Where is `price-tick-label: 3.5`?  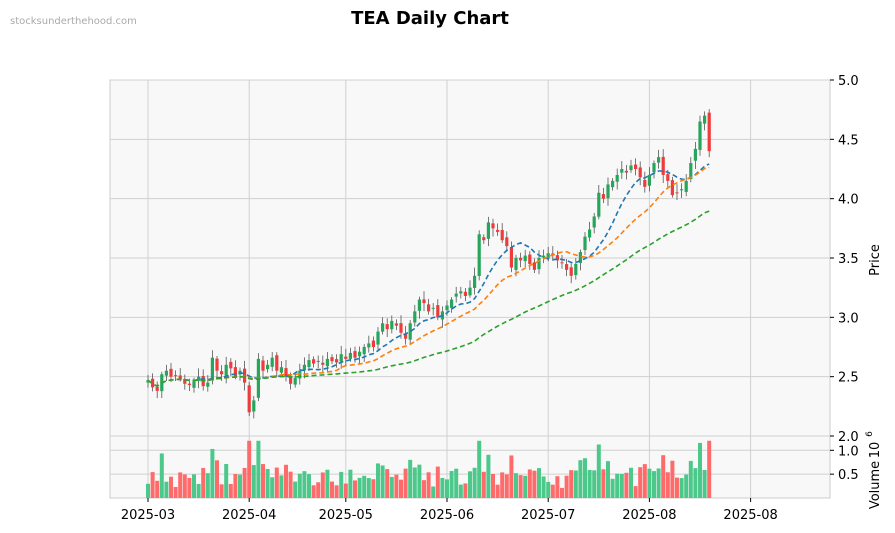
price-tick-label: 3.5 is located at coordinates (848, 259).